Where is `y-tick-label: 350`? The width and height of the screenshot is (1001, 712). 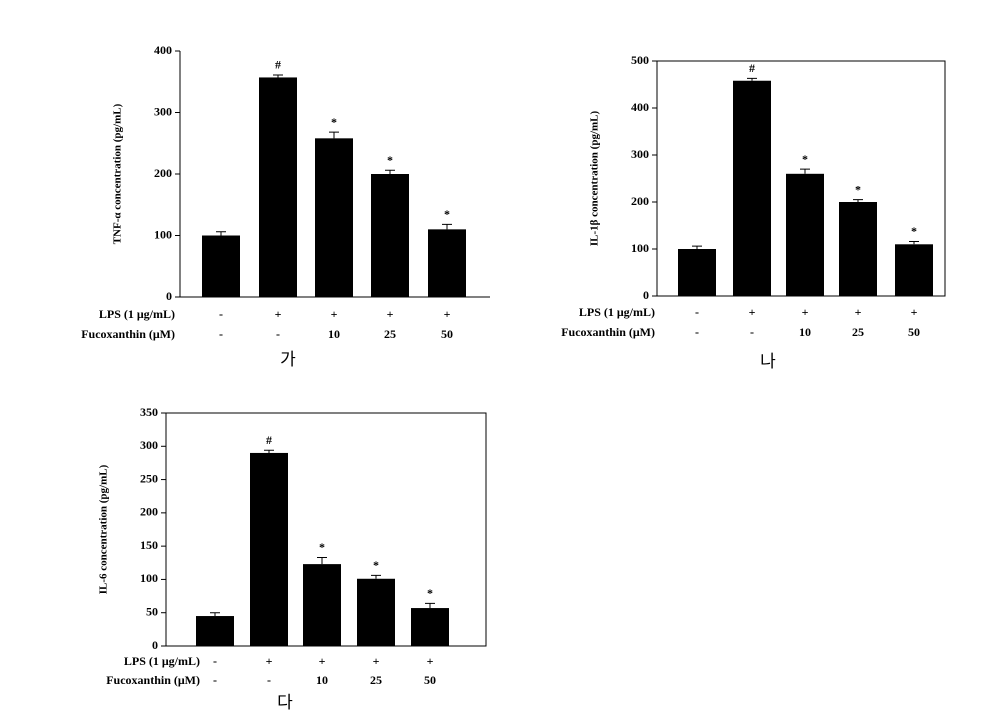
y-tick-label: 350 is located at coordinates (149, 412).